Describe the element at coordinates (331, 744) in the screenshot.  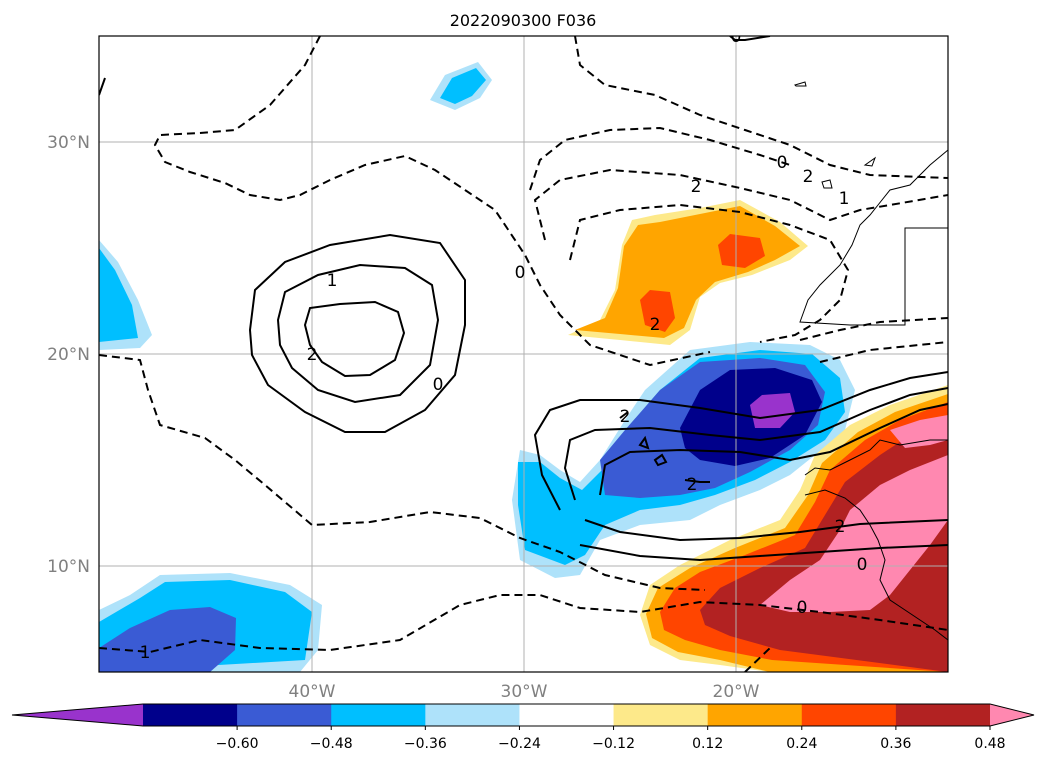
I see `colorbar-tick-label: −0.48` at that location.